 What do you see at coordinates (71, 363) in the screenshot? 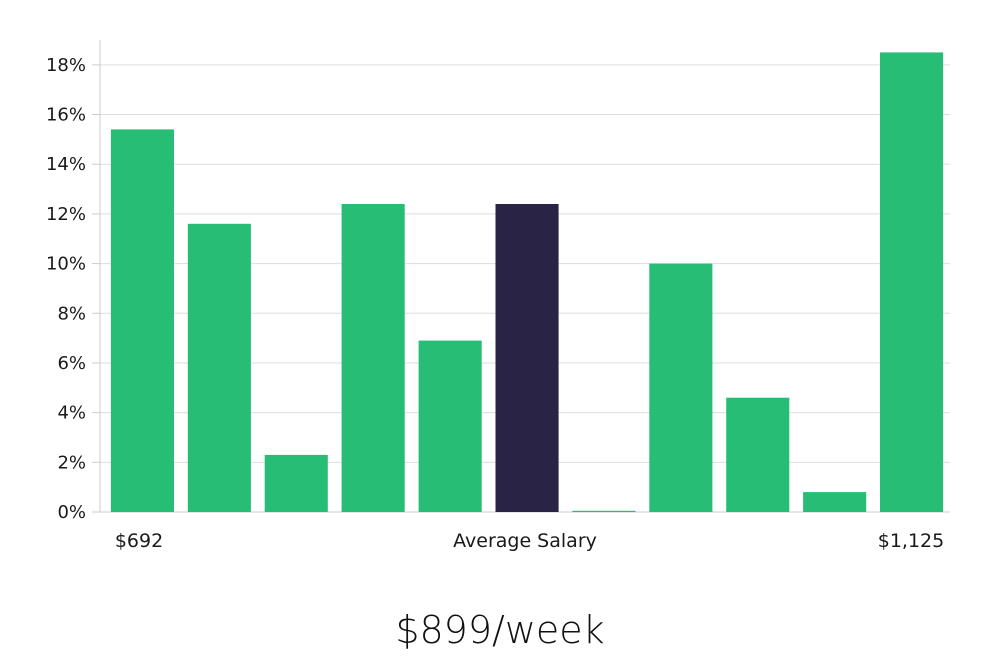
I see `y-tick-label: 6%` at bounding box center [71, 363].